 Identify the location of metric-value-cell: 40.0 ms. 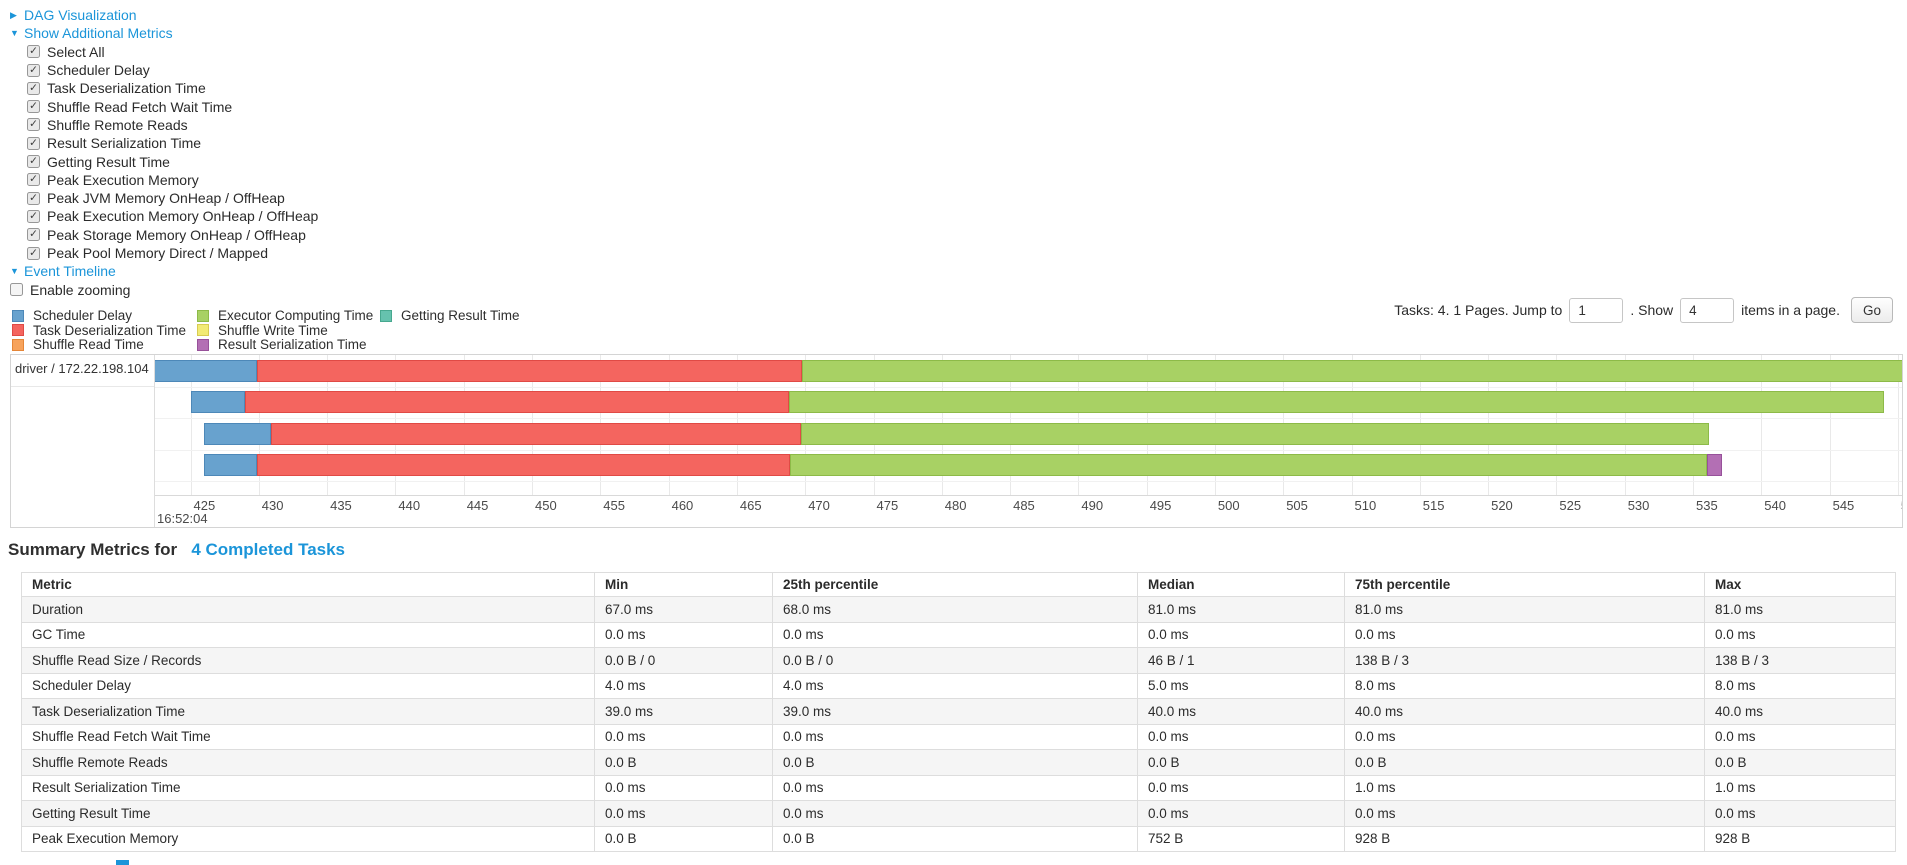
(1800, 711).